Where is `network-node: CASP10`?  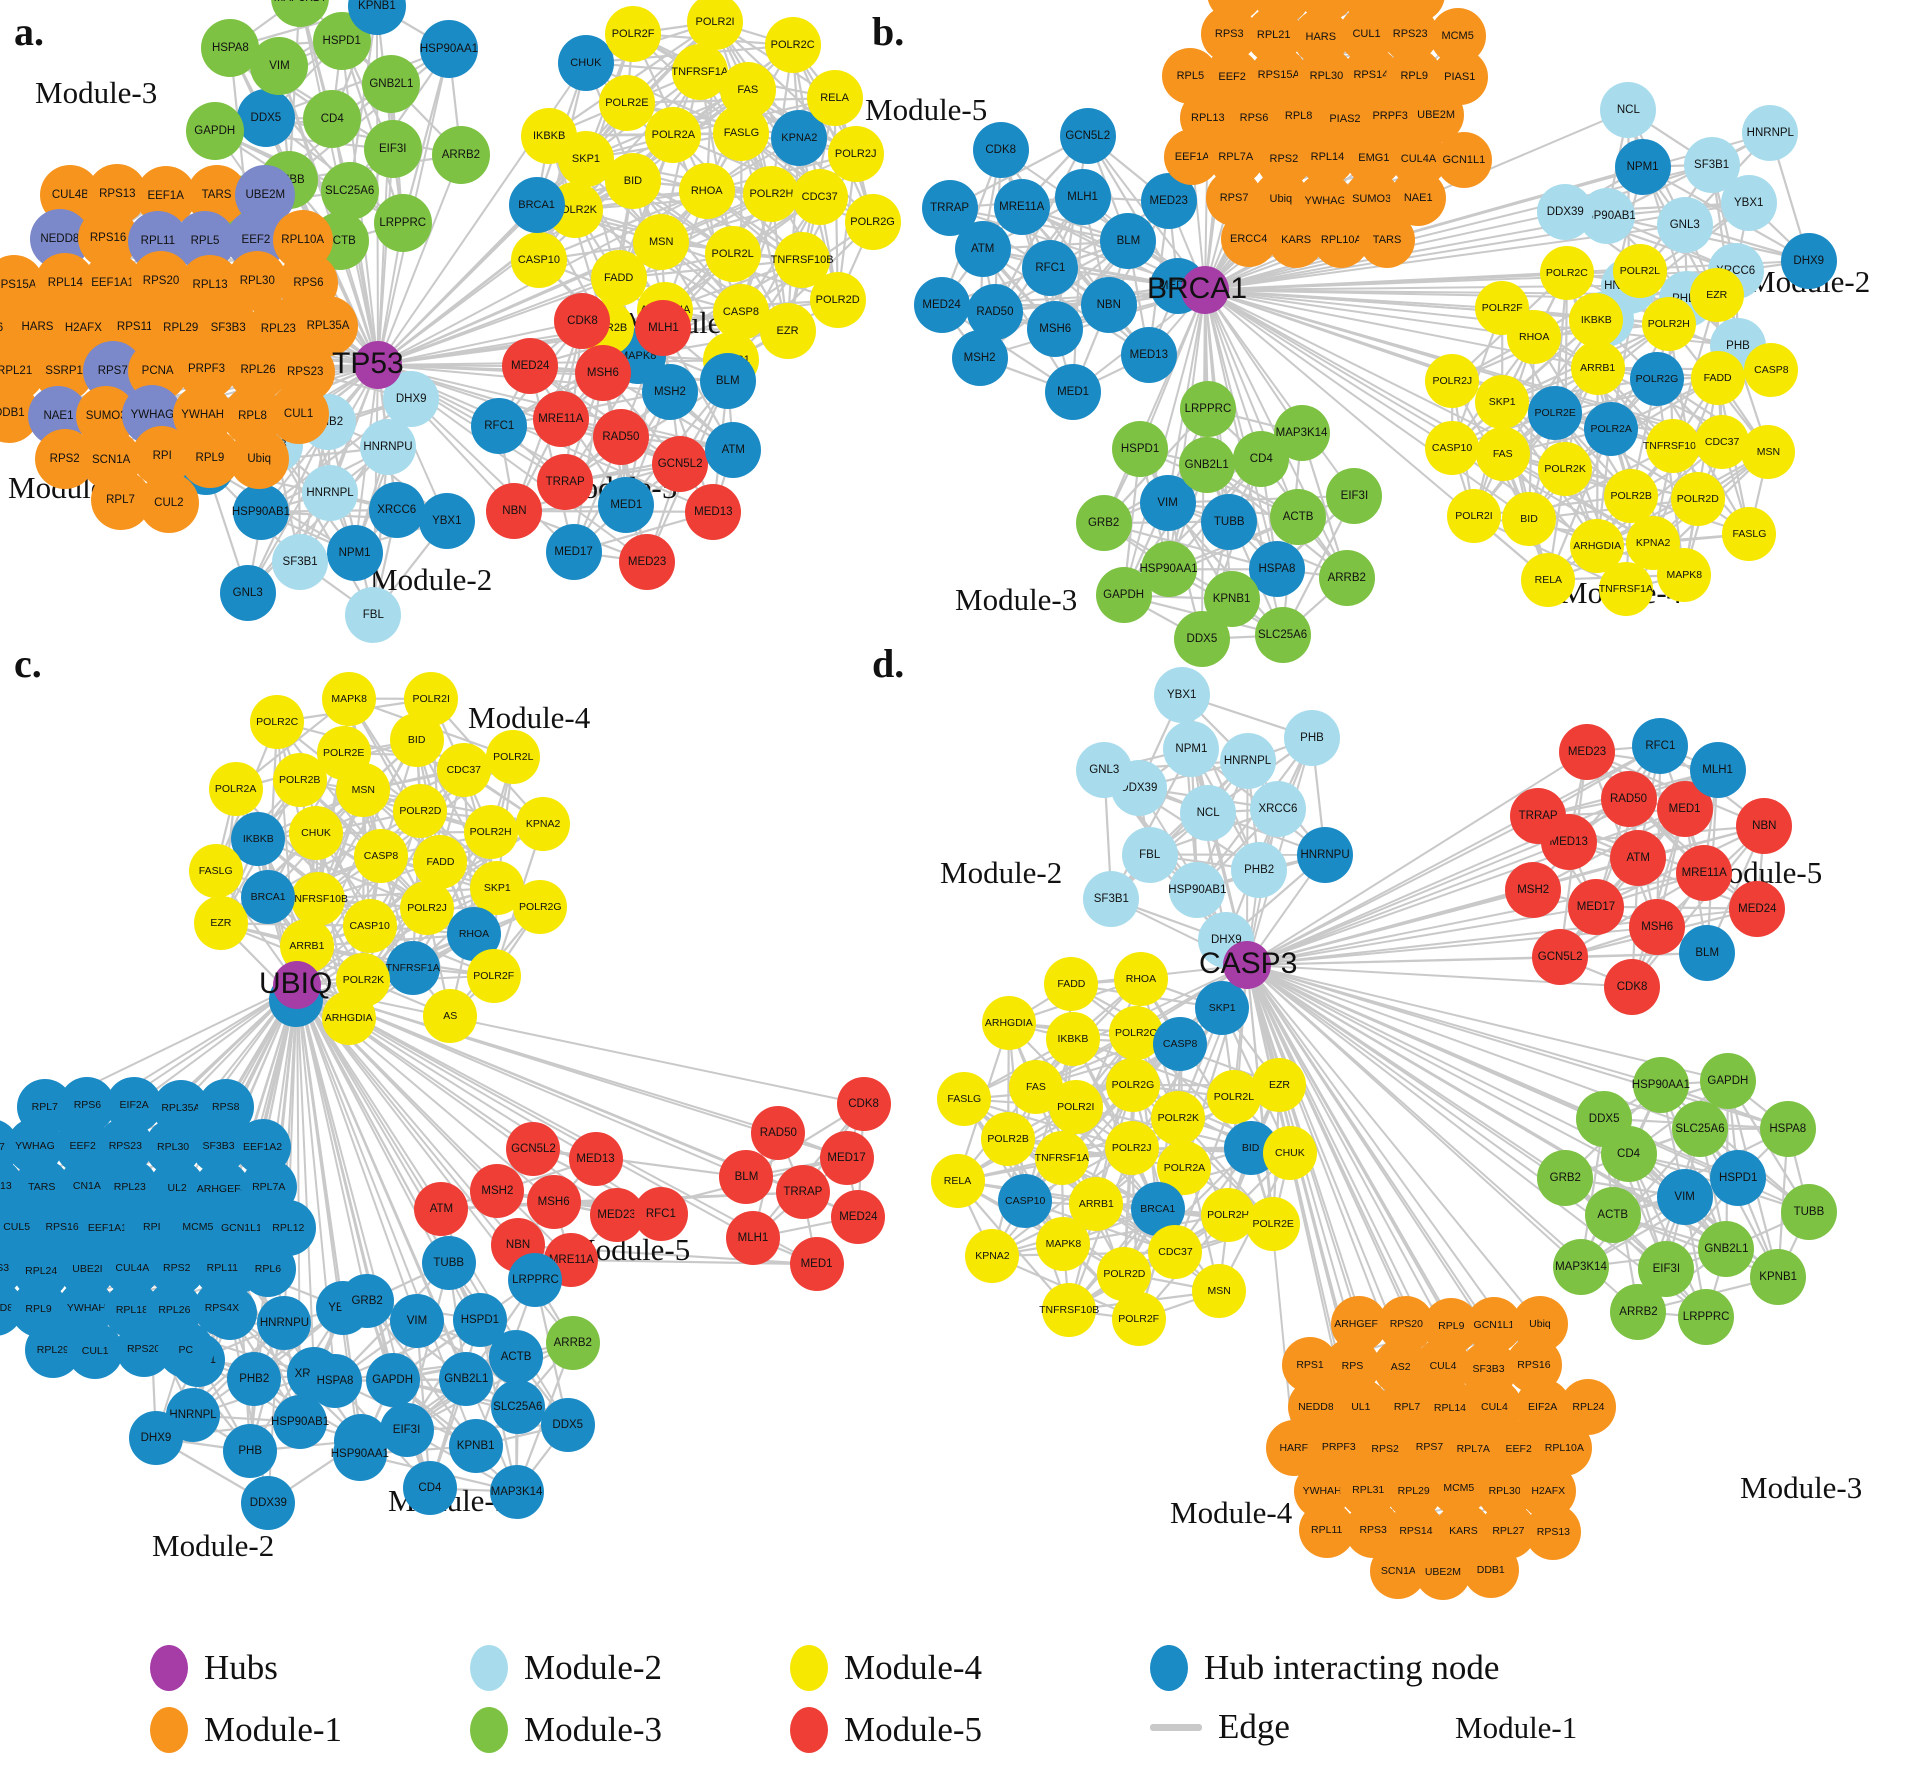 network-node: CASP10 is located at coordinates (538, 260).